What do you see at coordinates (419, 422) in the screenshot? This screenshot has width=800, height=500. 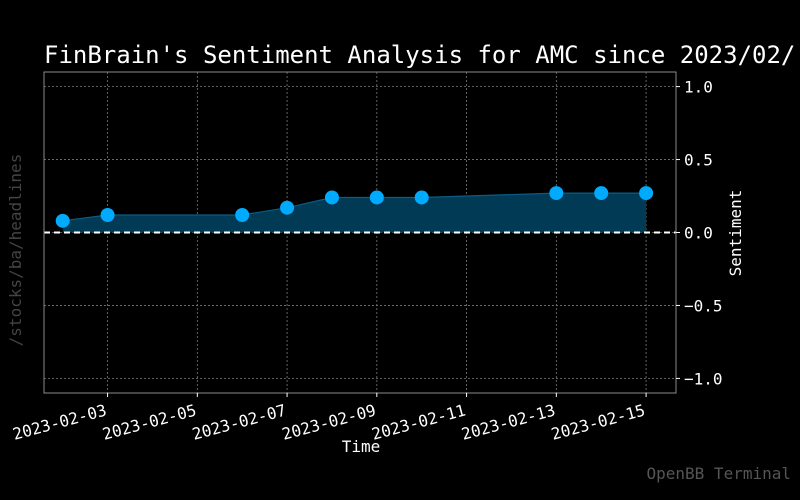 I see `x-tick-label: 2023-02-11` at bounding box center [419, 422].